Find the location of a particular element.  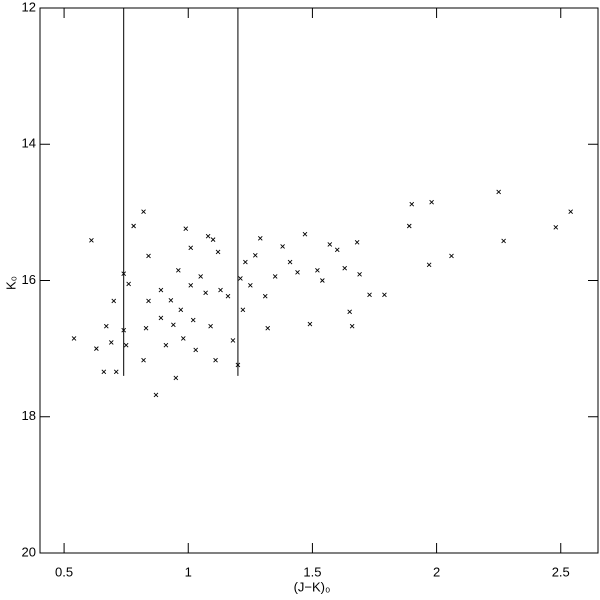

y-axis-label: K₀ is located at coordinates (10, 283).